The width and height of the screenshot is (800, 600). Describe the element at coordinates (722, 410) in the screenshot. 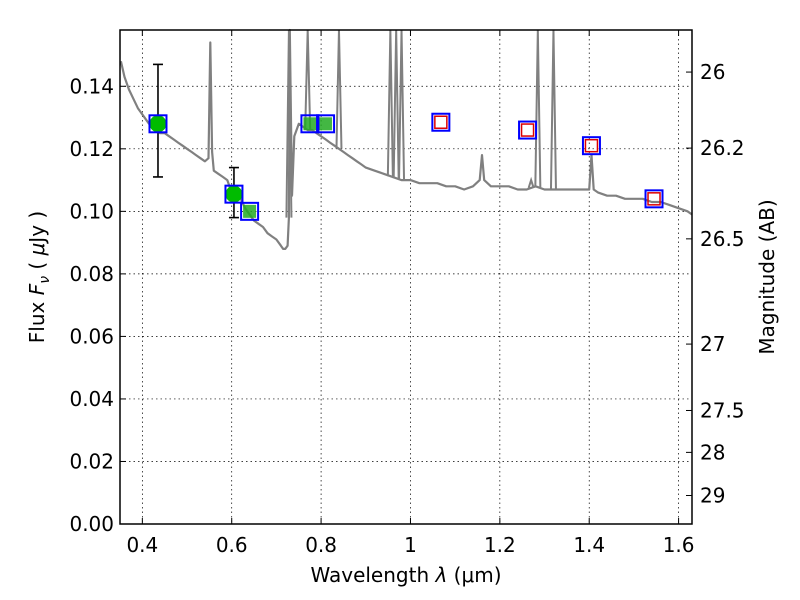

I see `y2-tick-label: 27.5` at that location.